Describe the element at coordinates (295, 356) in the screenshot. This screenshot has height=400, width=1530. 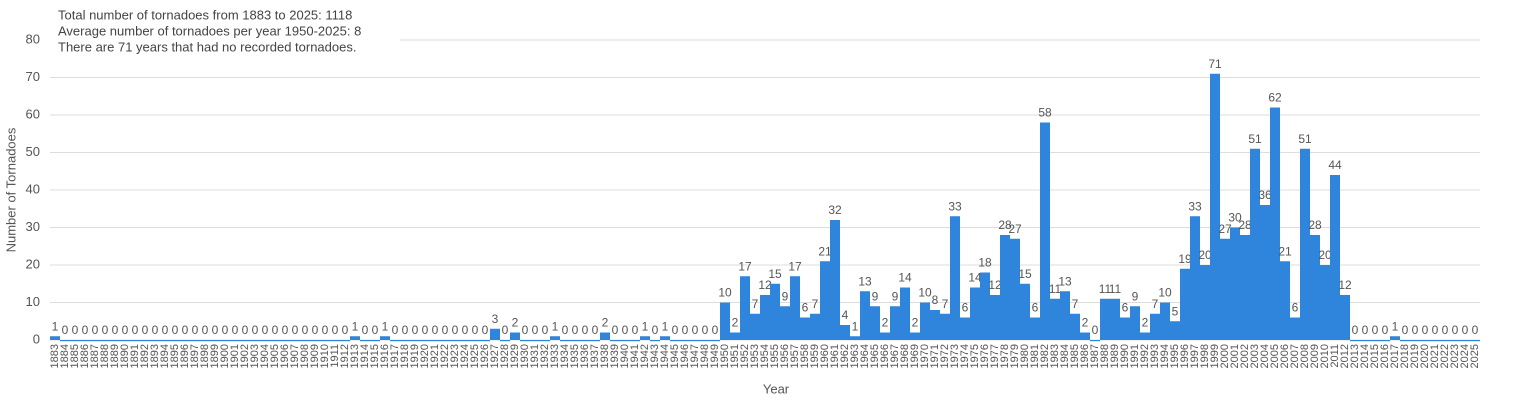
I see `x-tick-label: 1907` at that location.